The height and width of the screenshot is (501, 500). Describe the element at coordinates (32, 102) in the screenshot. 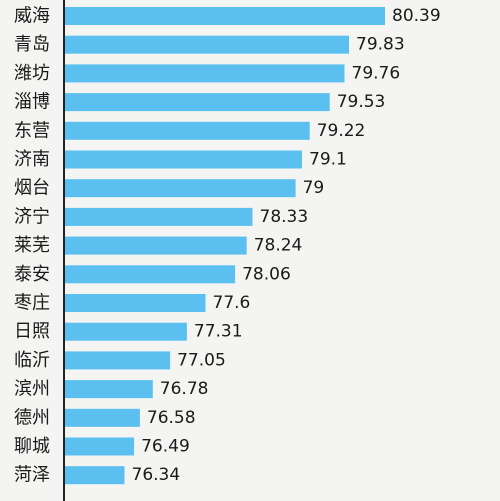

I see `category-label: 淄博` at that location.